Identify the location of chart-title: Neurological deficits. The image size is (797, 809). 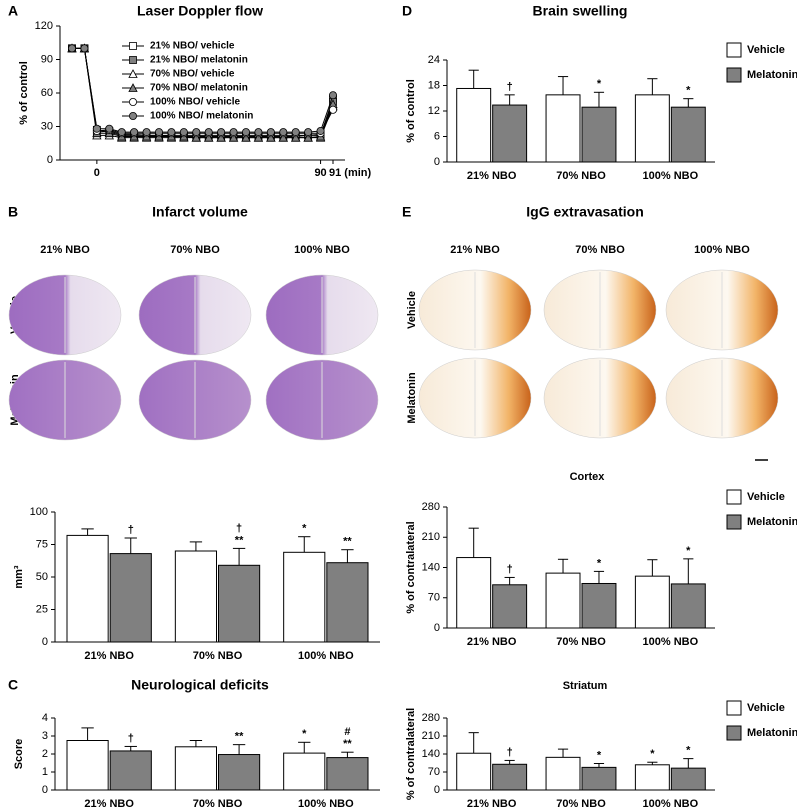
(200, 685).